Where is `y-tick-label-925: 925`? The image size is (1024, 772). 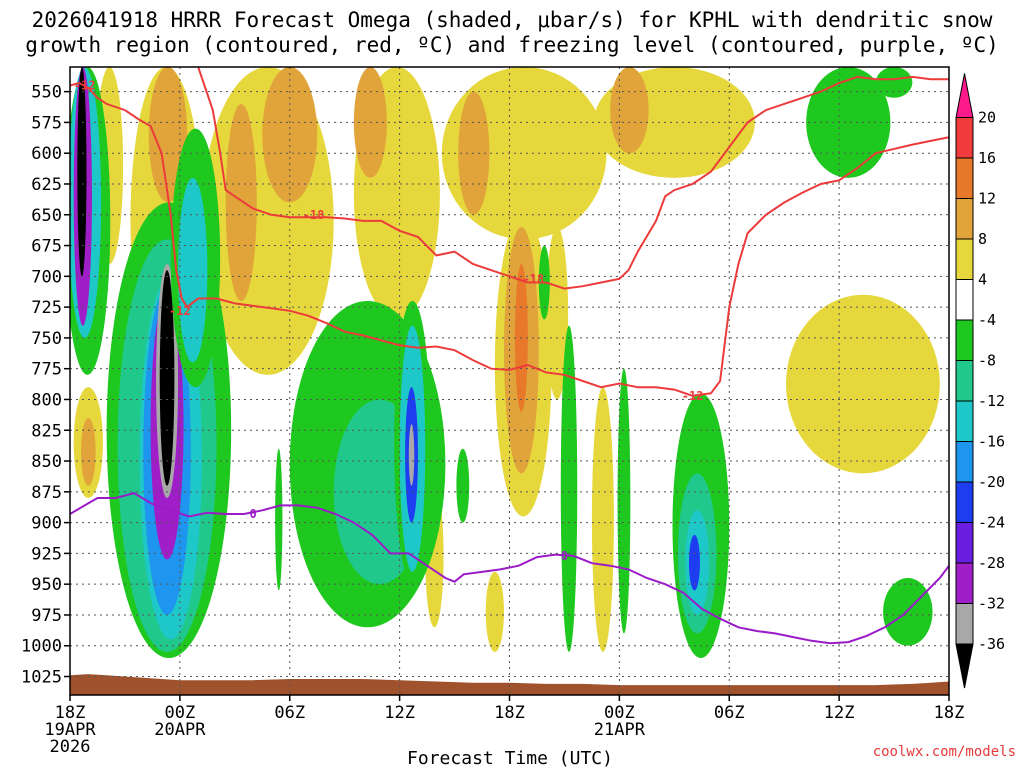 y-tick-label-925: 925 is located at coordinates (46, 554).